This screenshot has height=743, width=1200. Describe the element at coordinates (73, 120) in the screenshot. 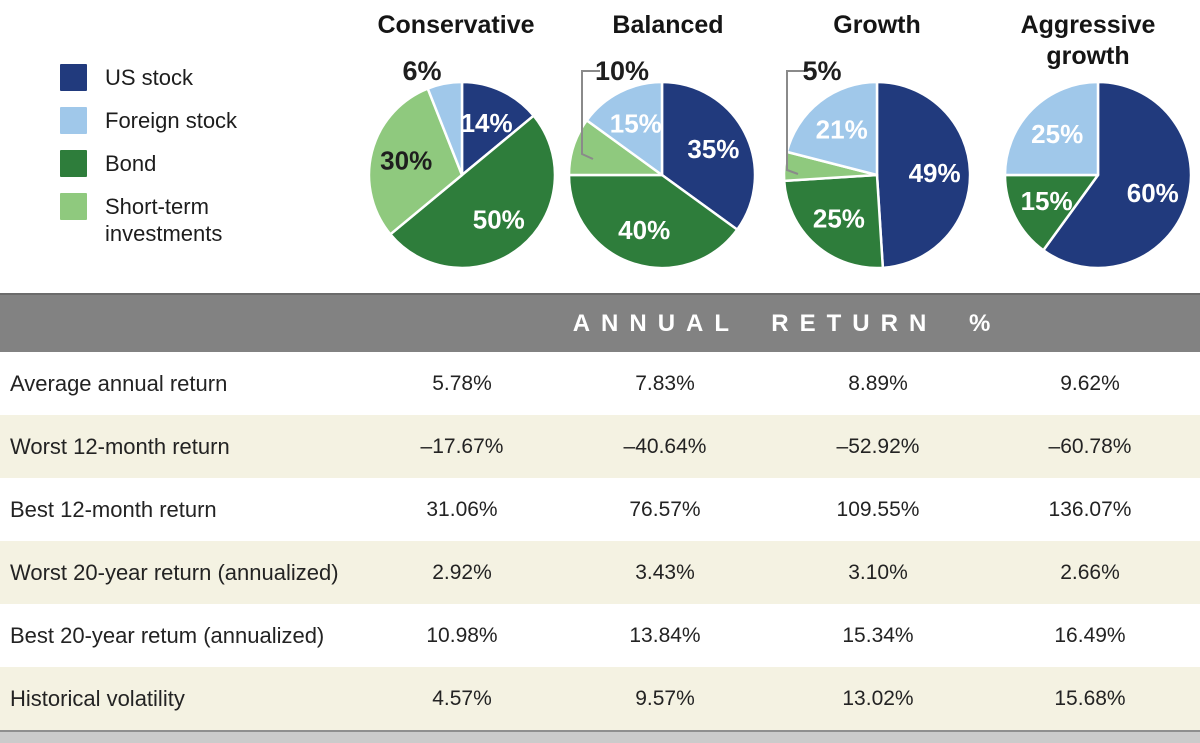

I see `foreign_stock-swatch-icon` at that location.